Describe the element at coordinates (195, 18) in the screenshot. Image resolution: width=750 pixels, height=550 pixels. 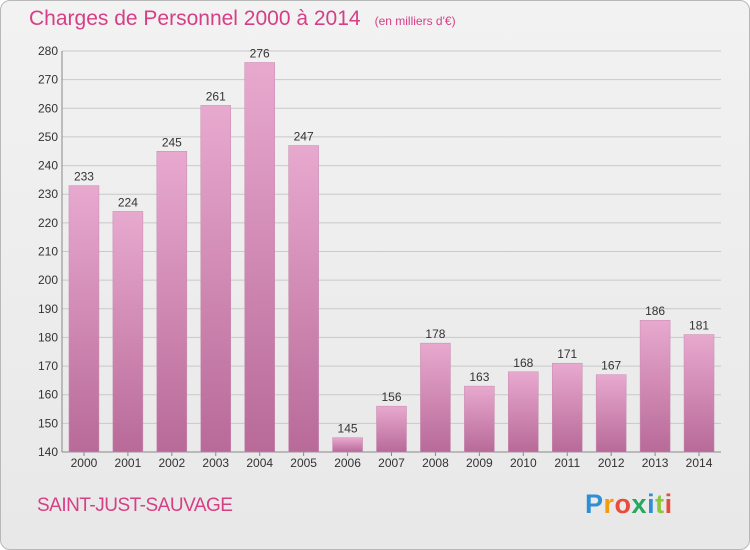
I see `chart-title-text: Charges de Personnel 2000 à 2014` at that location.